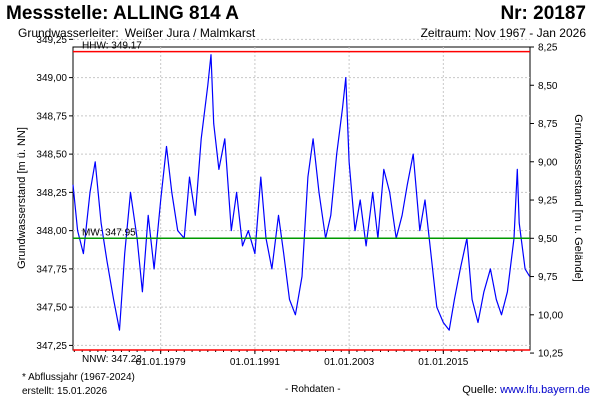 The height and width of the screenshot is (400, 600). I want to click on y-left-tick-label: 348,25, so click(51, 193).